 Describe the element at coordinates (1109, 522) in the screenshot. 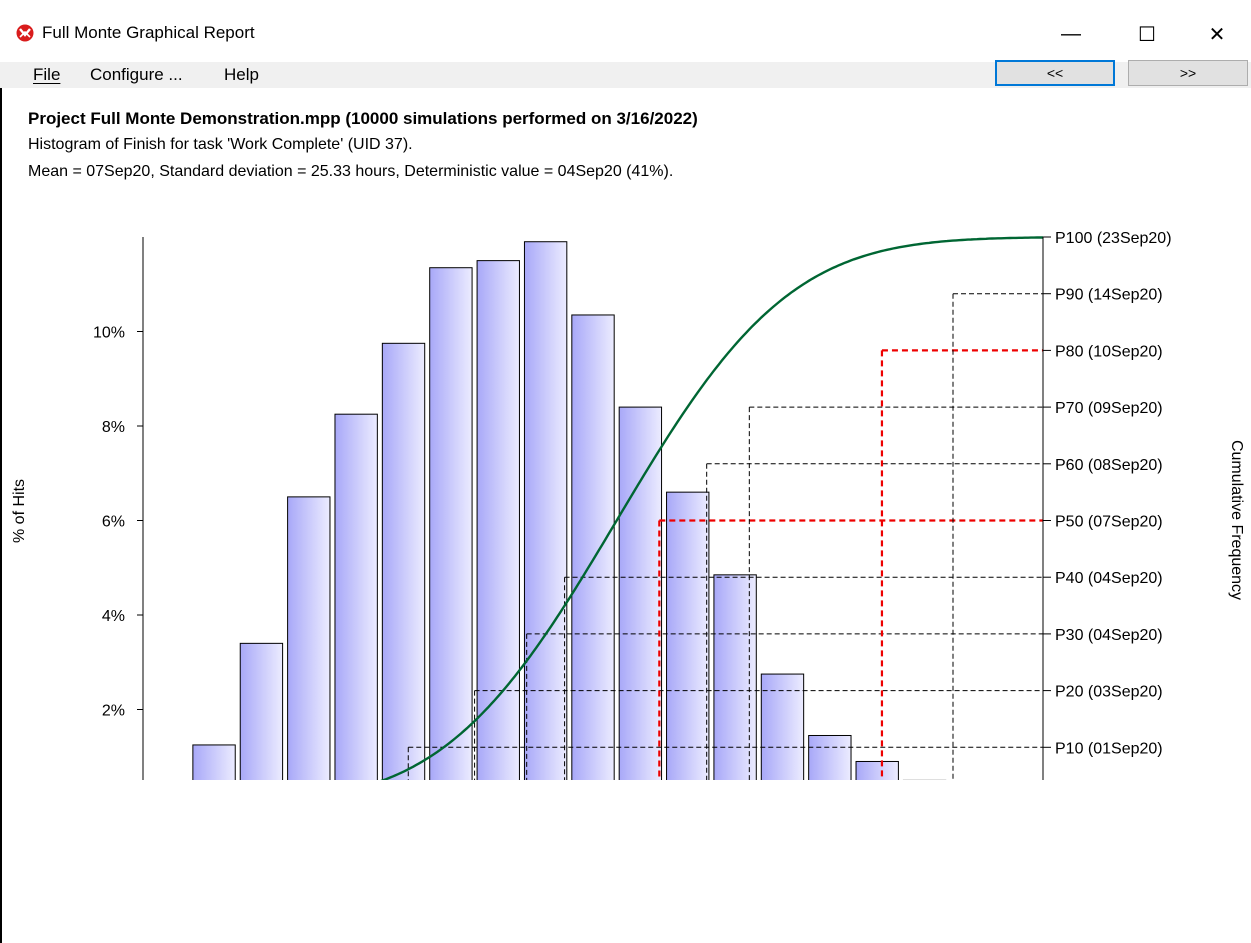

I see `percentile-label: P50 (07Sep20)` at that location.